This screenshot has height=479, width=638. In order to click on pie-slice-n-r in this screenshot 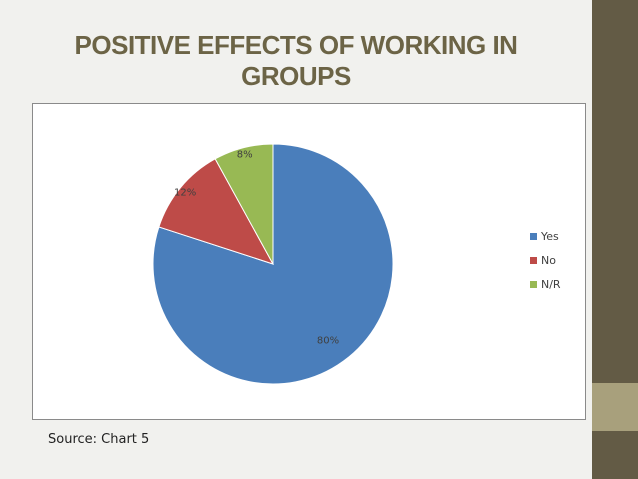, I will do `click(244, 204)`.